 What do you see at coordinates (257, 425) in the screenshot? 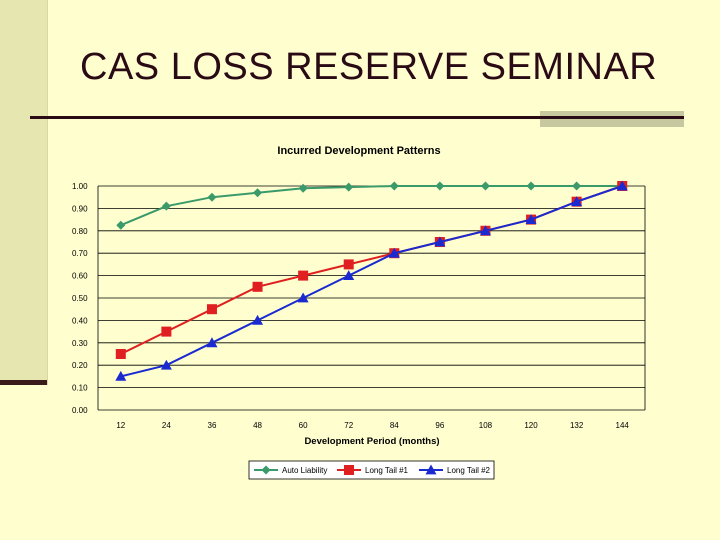
I see `x-tick-label: 48` at bounding box center [257, 425].